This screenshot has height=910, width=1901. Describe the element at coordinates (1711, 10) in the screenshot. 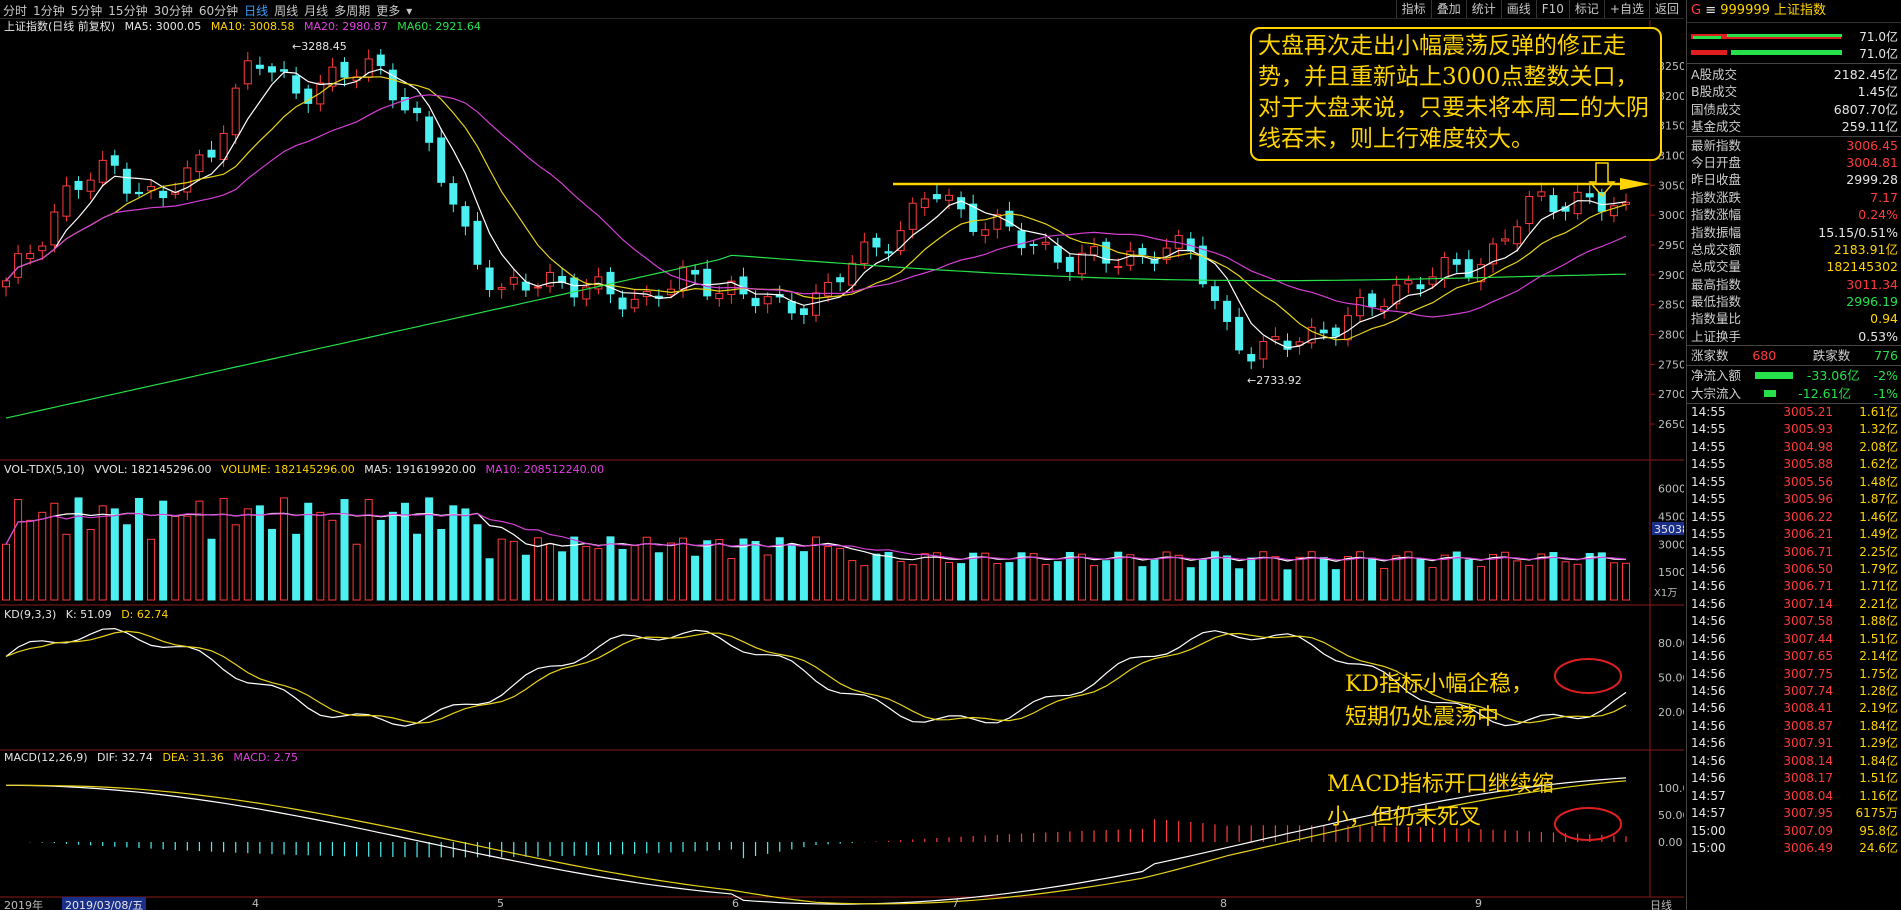

I see `menu-icon: ≡` at that location.